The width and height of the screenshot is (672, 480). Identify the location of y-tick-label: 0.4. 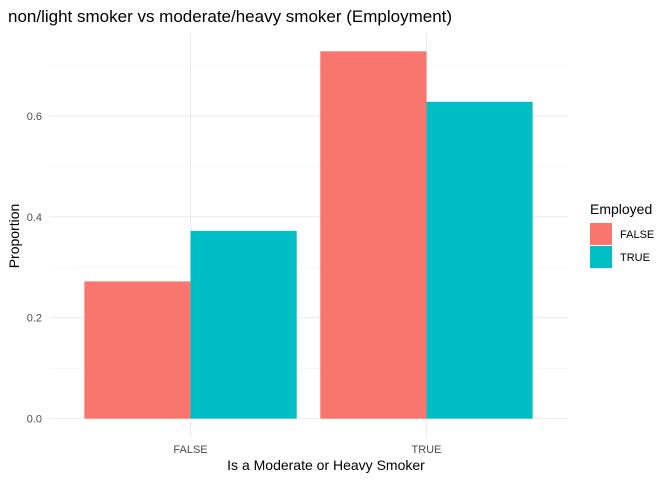
(34, 218).